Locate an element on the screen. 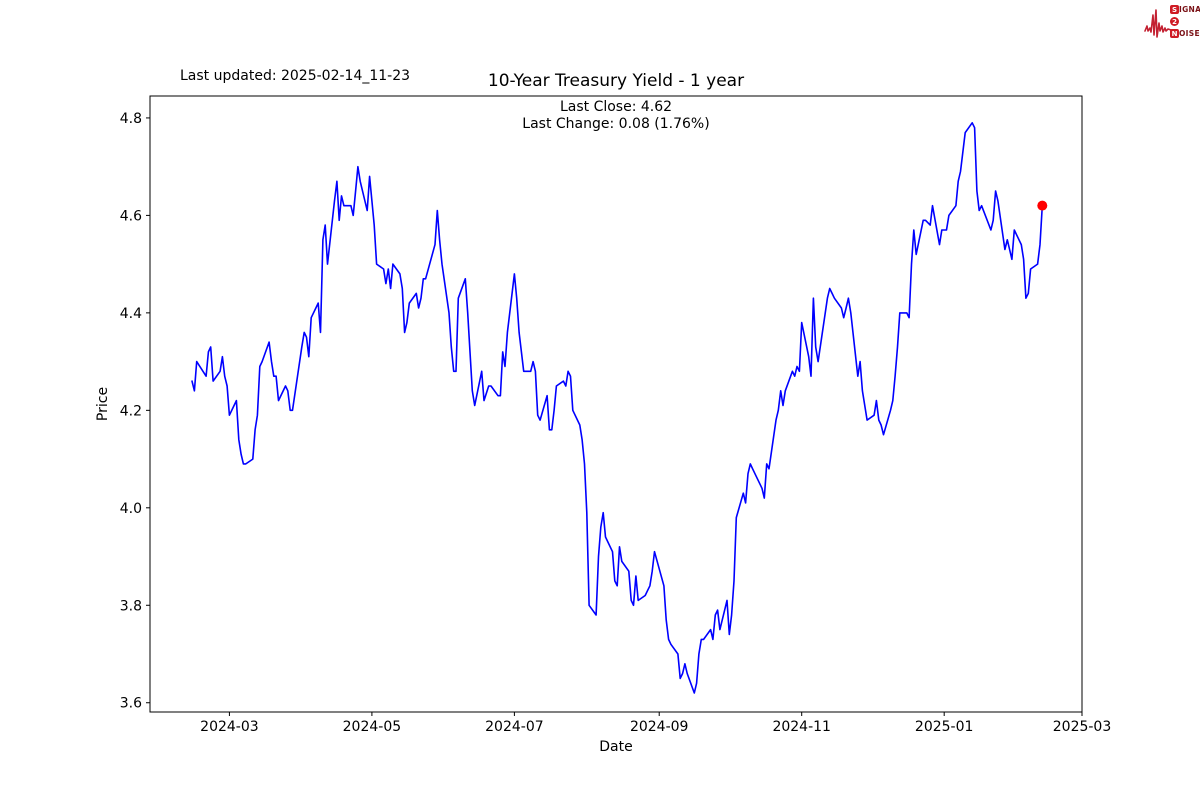  last-change-text: Last Change: 0.08 (1.76%) is located at coordinates (616, 124).